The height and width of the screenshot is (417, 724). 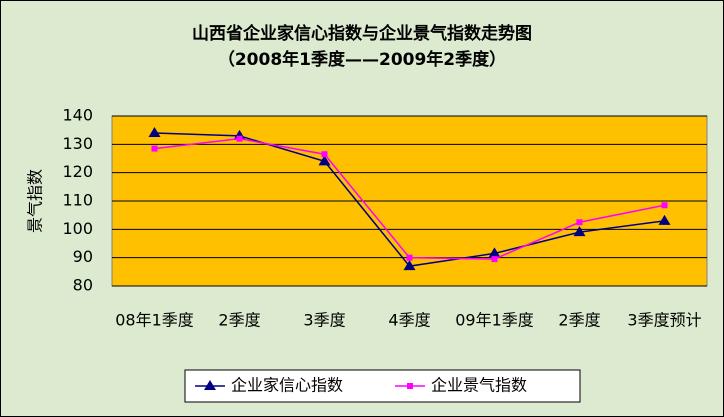 I want to click on chart-title: 山西省企业家信心指数与企业景气指数走势图, so click(x=362, y=33).